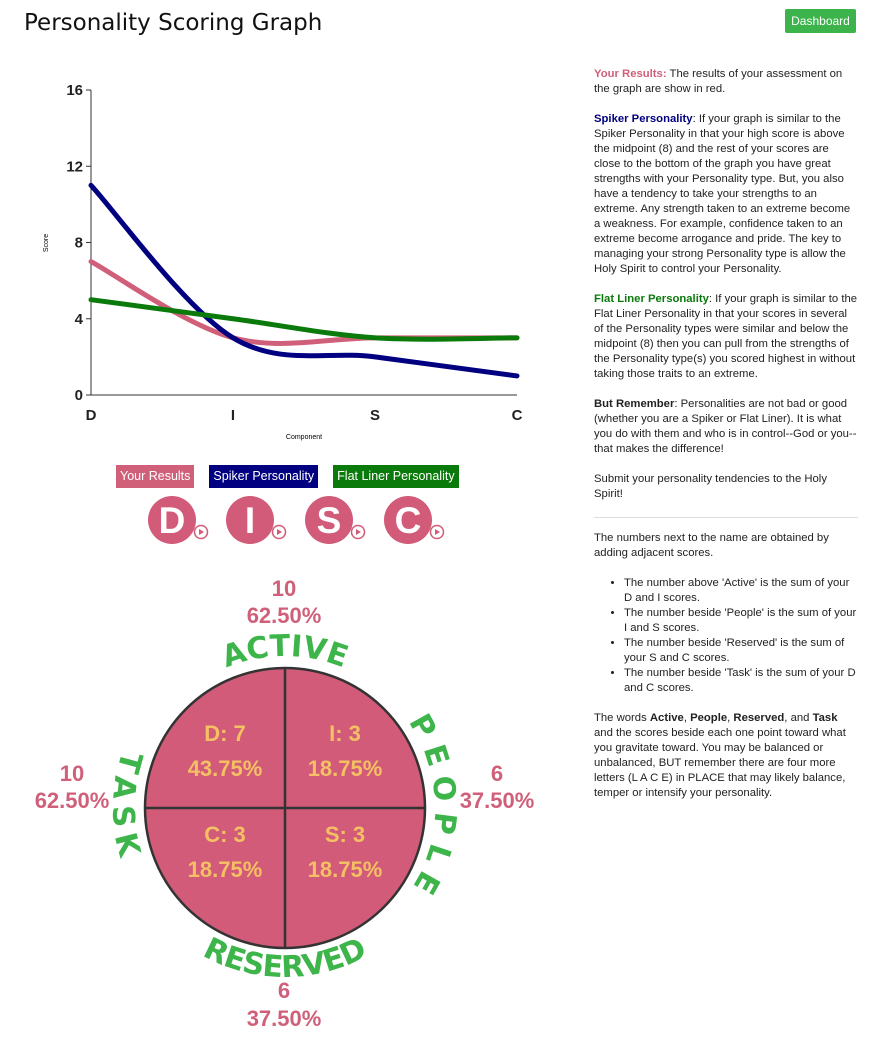 This screenshot has height=1047, width=893. What do you see at coordinates (225, 834) in the screenshot?
I see `quadrant-label: C: 3` at bounding box center [225, 834].